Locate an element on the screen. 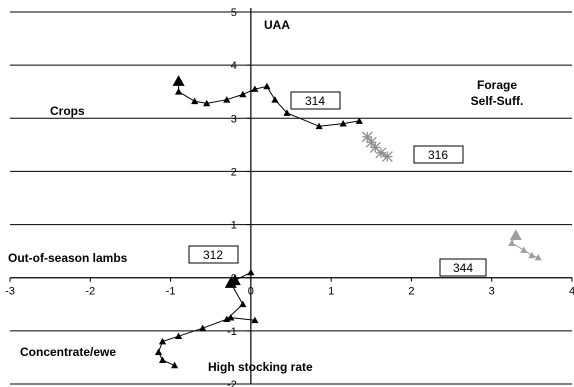 This screenshot has width=574, height=387. y-tick-label-5: 5 is located at coordinates (234, 13).